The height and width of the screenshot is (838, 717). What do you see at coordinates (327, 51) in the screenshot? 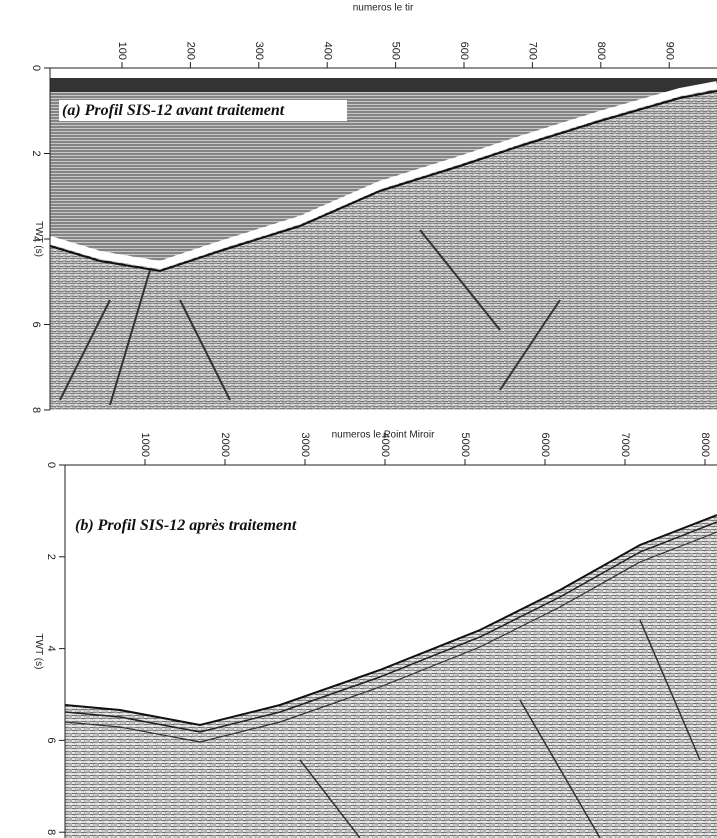
I see `x-tick-label: 400` at bounding box center [327, 51].